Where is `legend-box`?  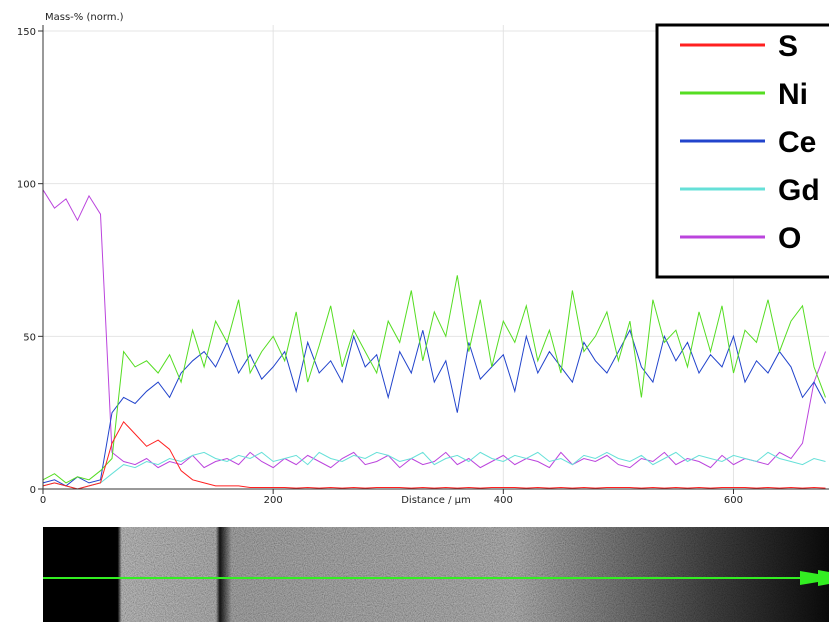 legend-box is located at coordinates (742, 151).